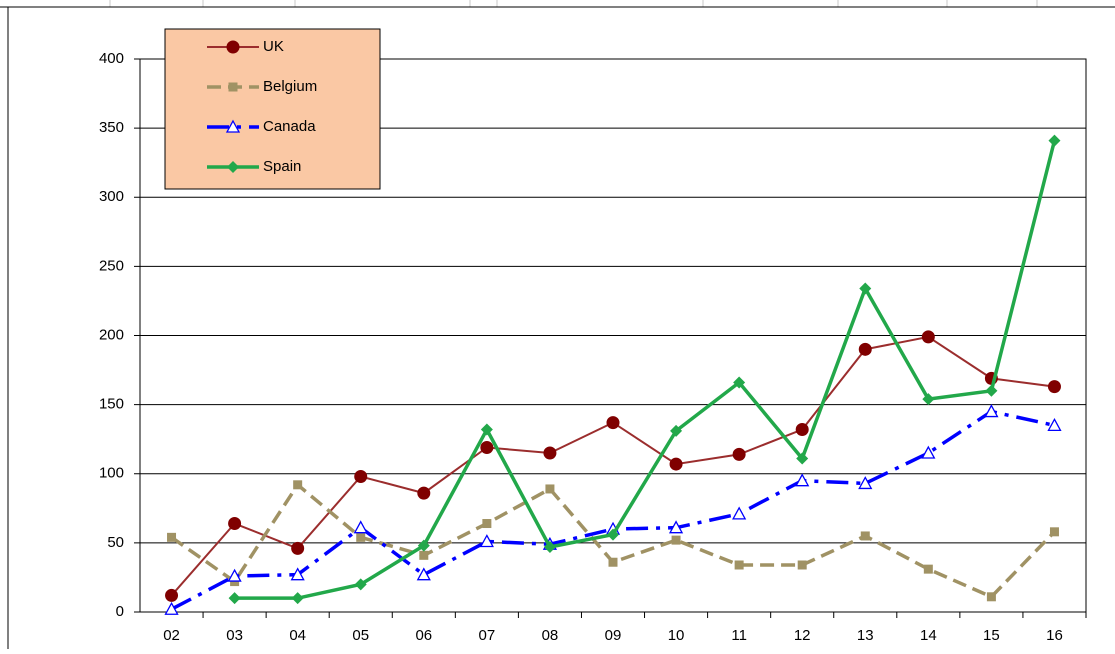 The image size is (1115, 654). What do you see at coordinates (865, 635) in the screenshot?
I see `x-tick-label: 13` at bounding box center [865, 635].